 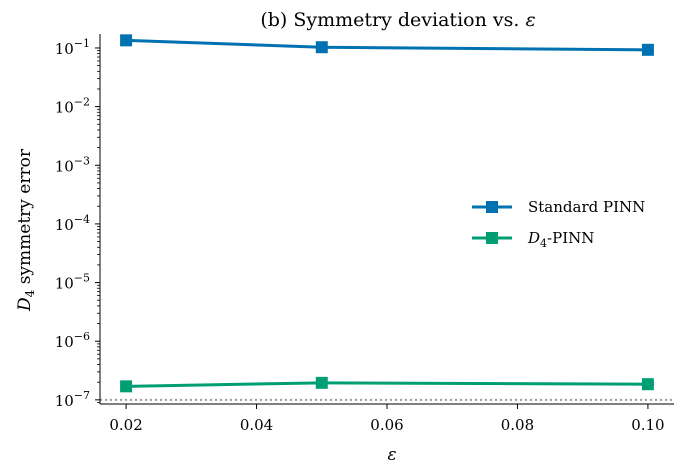 What do you see at coordinates (492, 238) in the screenshot?
I see `legend-marker-d4-pinn` at bounding box center [492, 238].